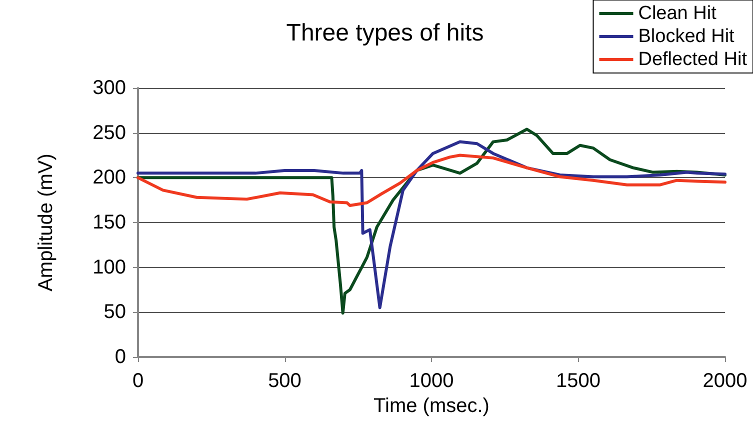 This screenshot has width=753, height=443. What do you see at coordinates (109, 88) in the screenshot?
I see `y-tick-label: 300` at bounding box center [109, 88].